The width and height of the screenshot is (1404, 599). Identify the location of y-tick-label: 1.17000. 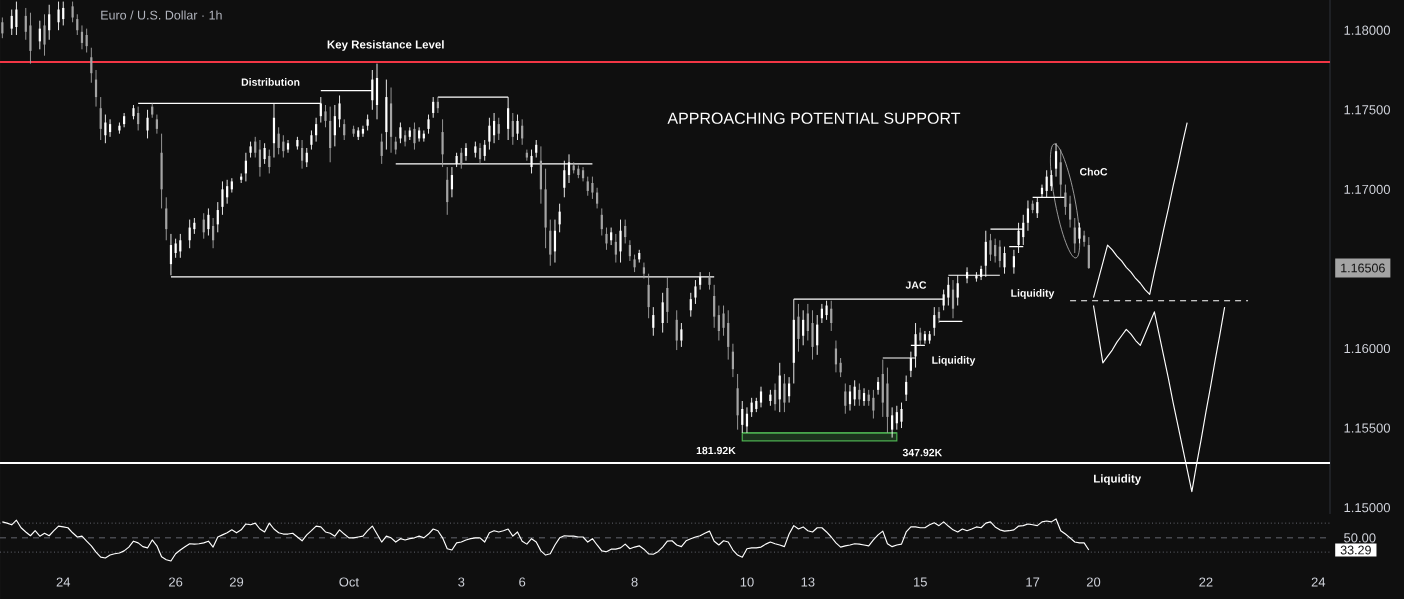
(1367, 189).